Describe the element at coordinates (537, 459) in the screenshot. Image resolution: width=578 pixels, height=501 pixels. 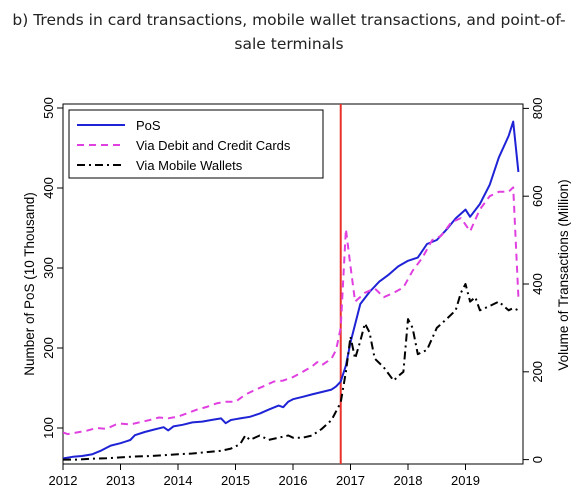
I see `y-right-tick-label: 0` at that location.